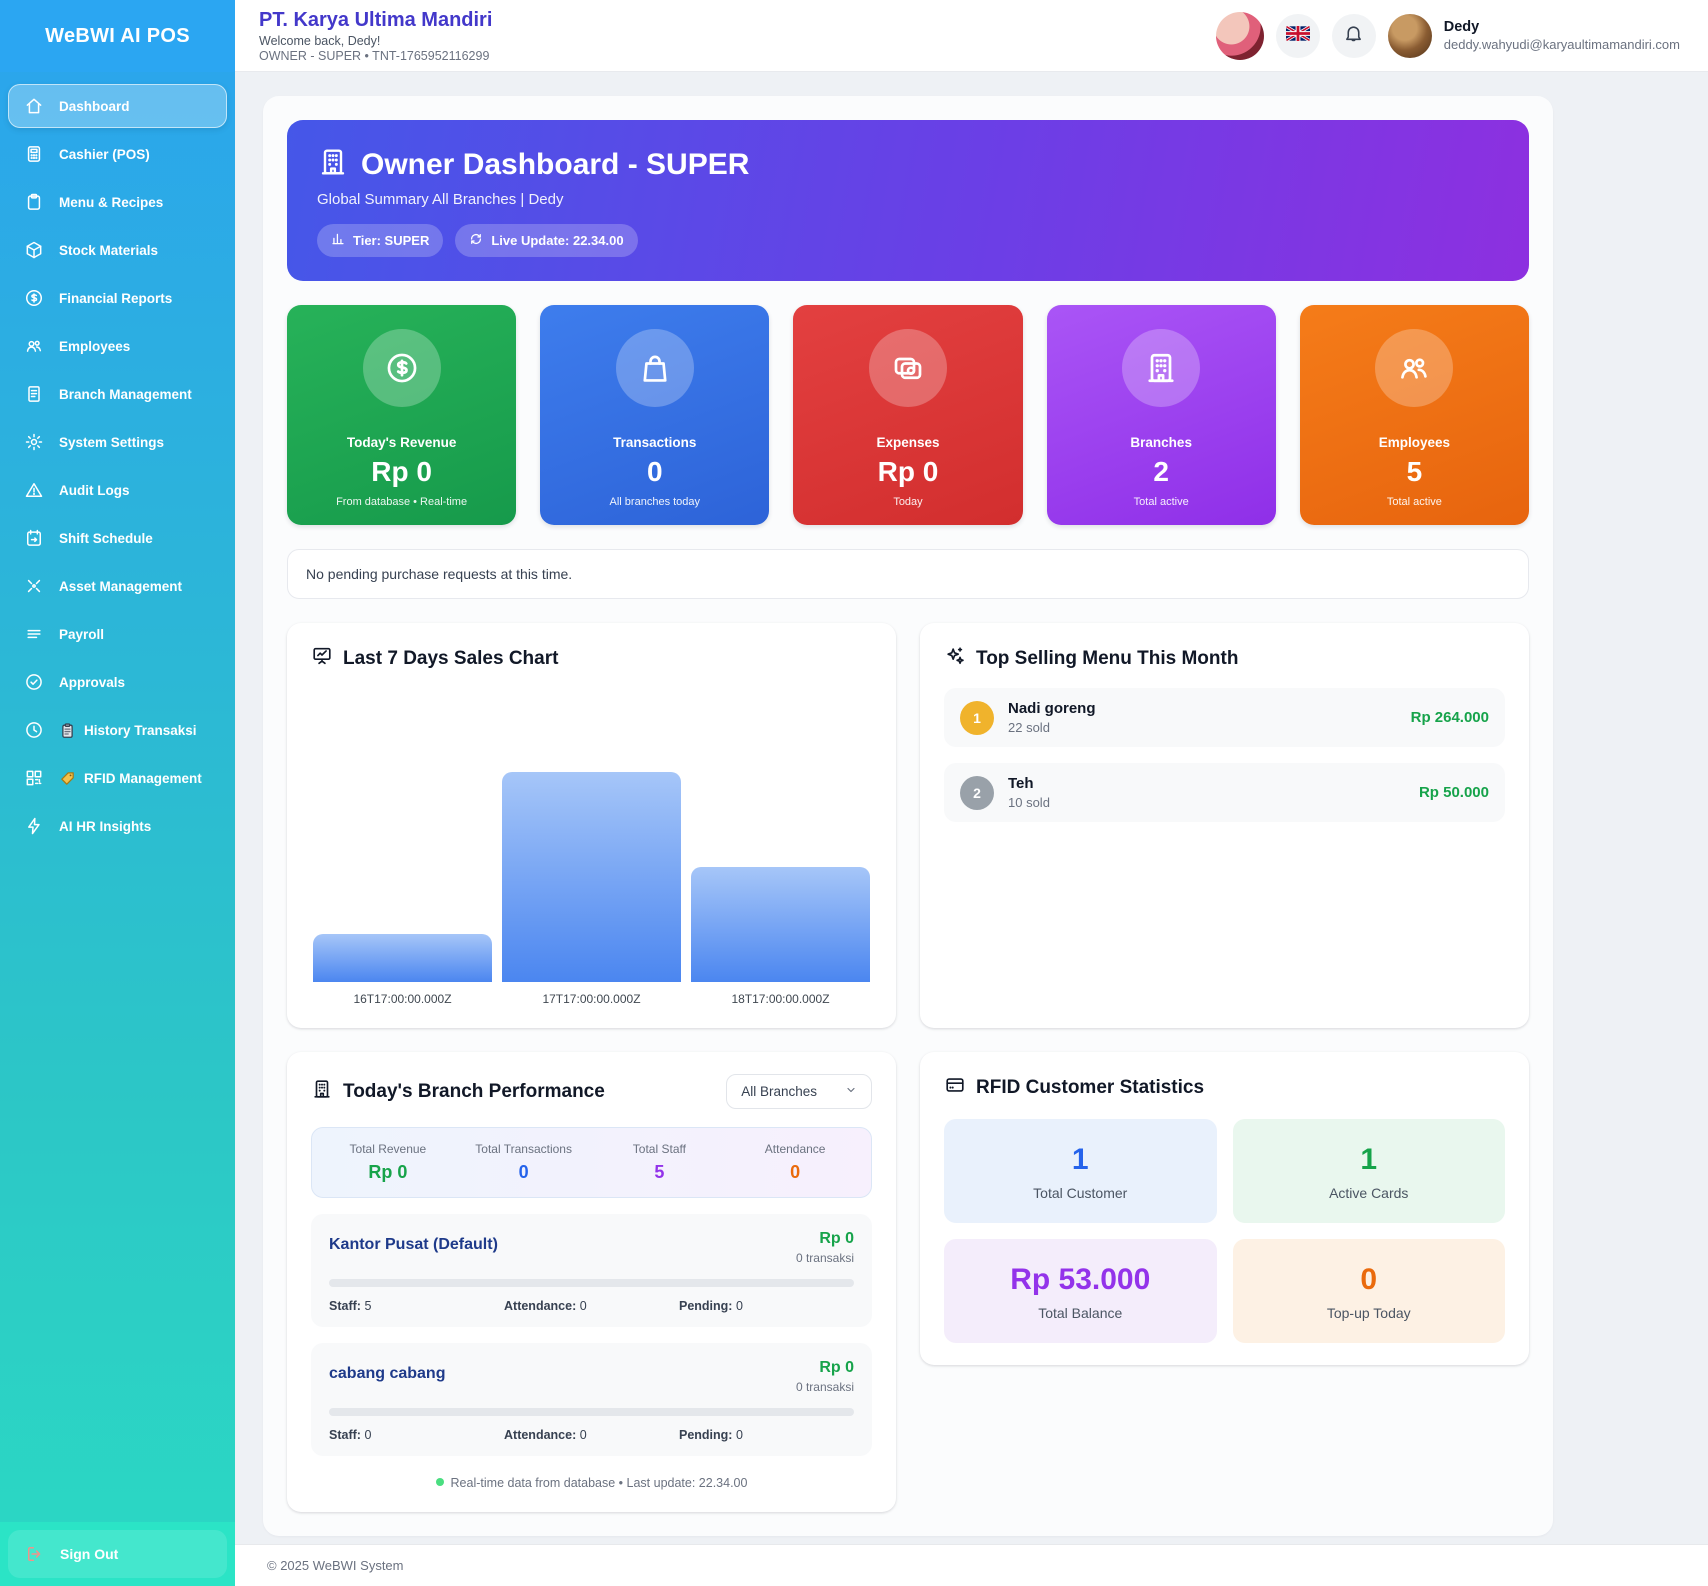  I want to click on refresh-icon, so click(476, 240).